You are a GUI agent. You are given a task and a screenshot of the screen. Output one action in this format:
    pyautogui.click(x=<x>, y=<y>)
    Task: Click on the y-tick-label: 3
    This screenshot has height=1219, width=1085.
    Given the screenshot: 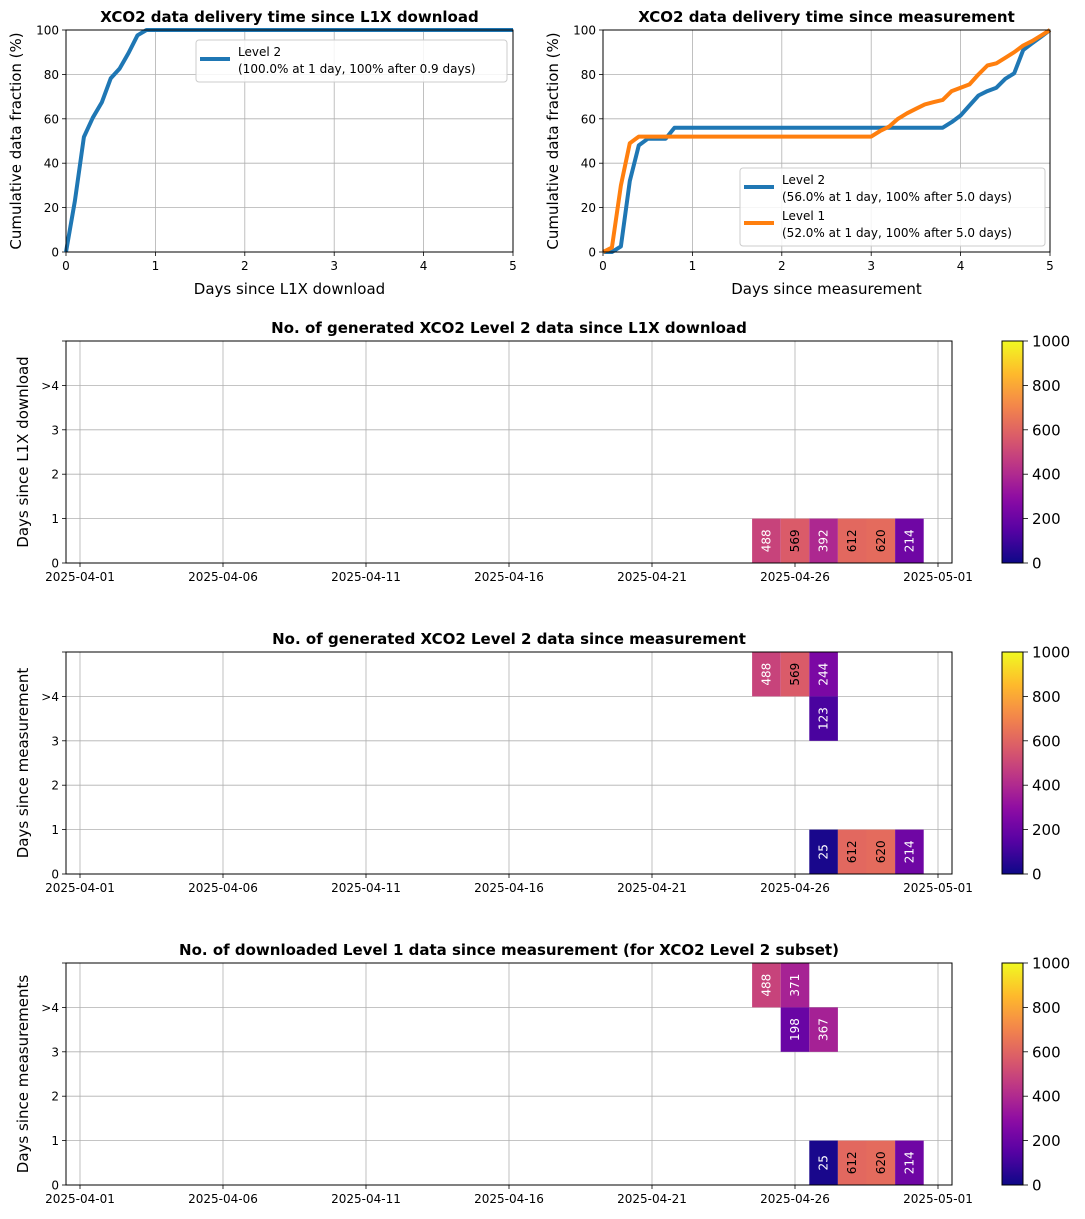 What is the action you would take?
    pyautogui.click(x=55, y=741)
    